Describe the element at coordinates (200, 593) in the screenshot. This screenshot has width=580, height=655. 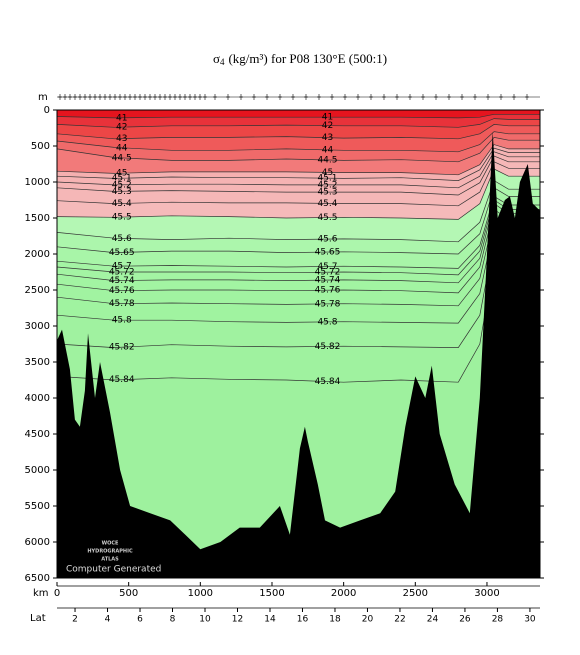
I see `x-tick-label: 1000` at that location.